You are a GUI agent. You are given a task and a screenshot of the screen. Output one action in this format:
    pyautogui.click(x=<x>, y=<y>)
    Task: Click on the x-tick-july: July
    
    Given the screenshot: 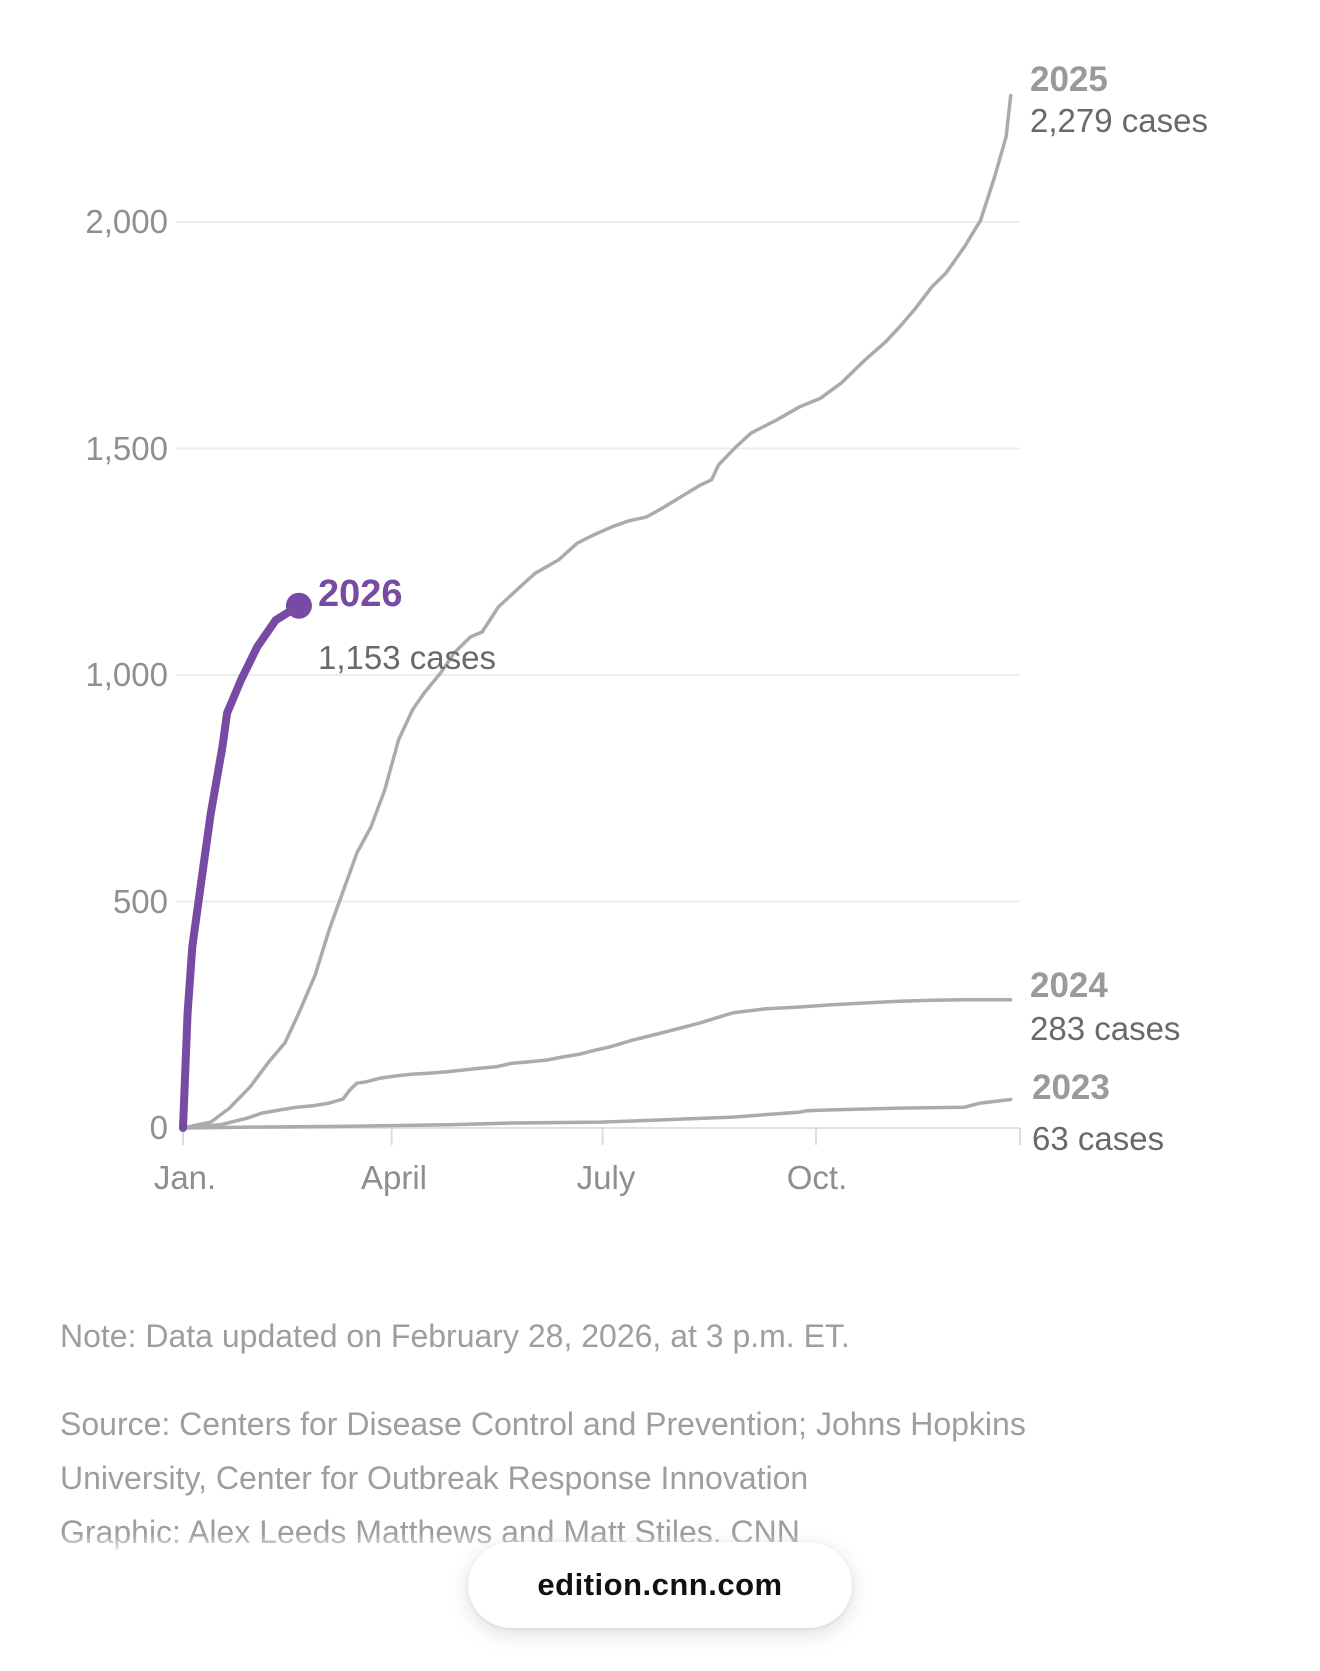 What is the action you would take?
    pyautogui.click(x=606, y=1177)
    